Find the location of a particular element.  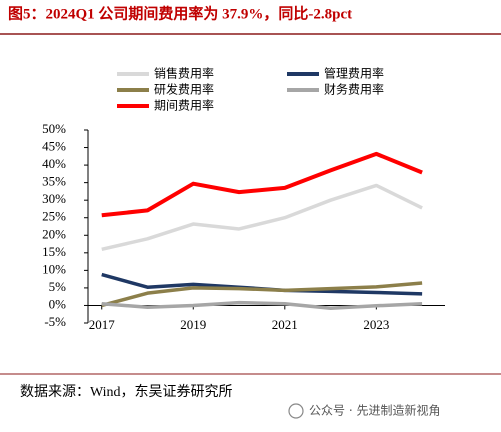

y-tick-label: 25% is located at coordinates (54, 216).